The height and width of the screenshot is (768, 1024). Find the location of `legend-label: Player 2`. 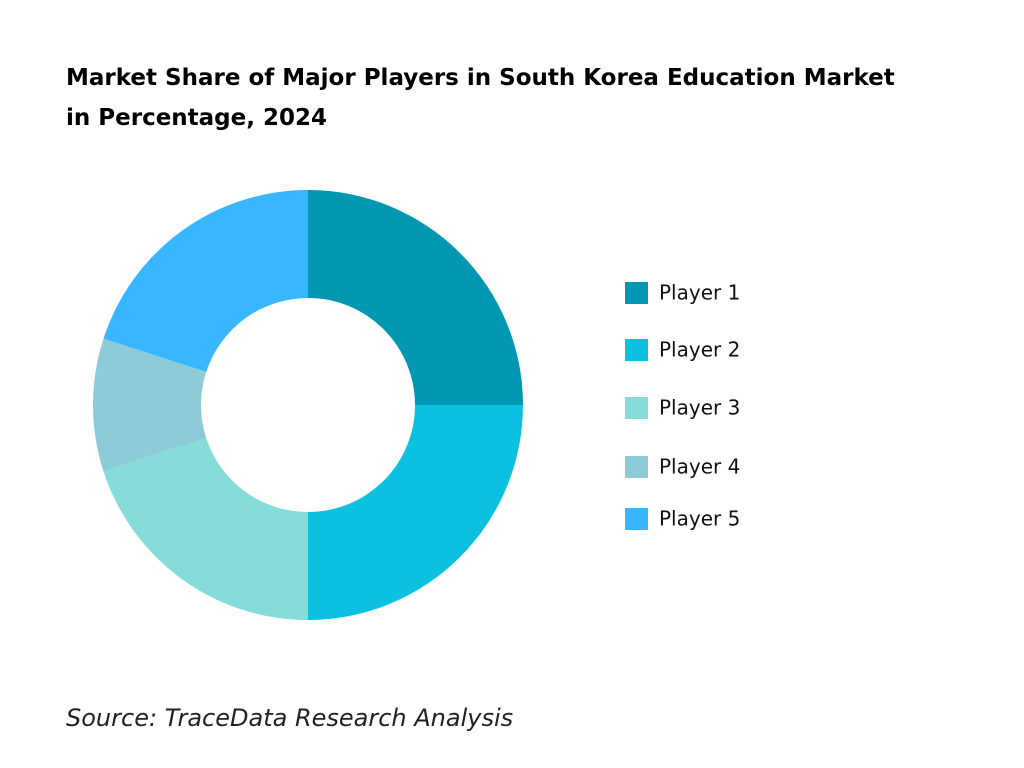

legend-label: Player 2 is located at coordinates (699, 350).